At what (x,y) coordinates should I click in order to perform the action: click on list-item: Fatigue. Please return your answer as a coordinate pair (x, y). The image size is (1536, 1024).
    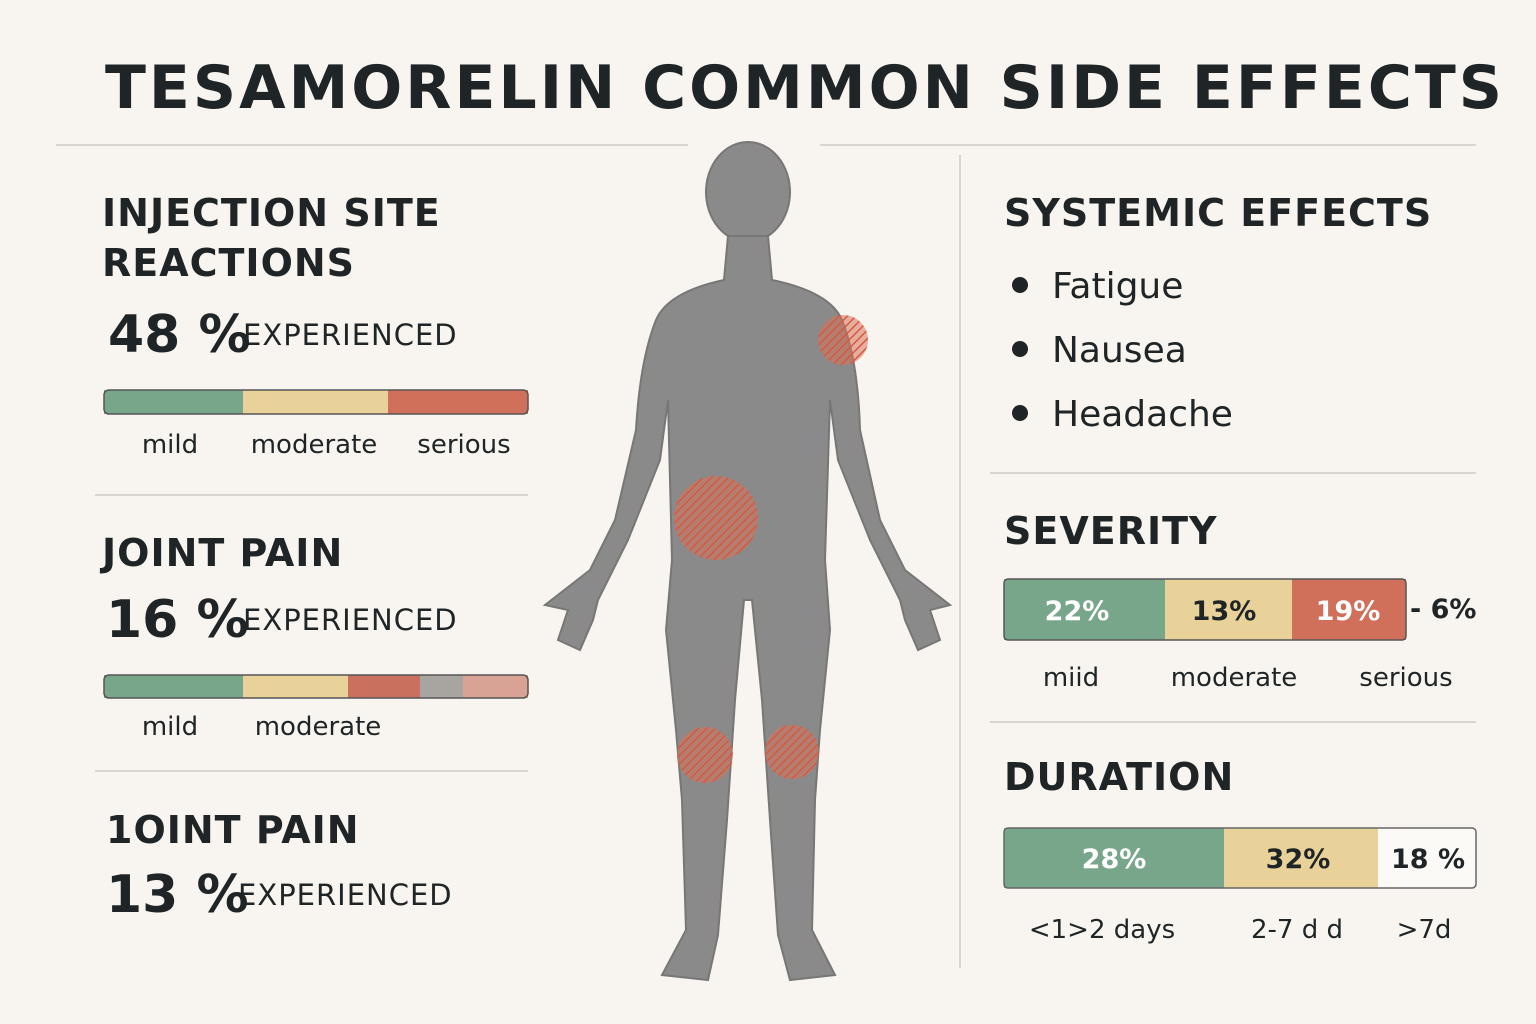
    Looking at the image, I should click on (1117, 286).